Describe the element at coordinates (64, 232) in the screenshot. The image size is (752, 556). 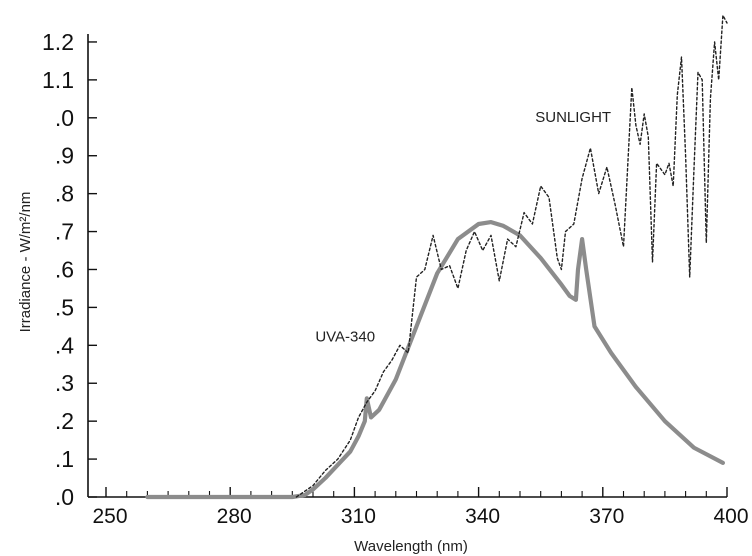
I see `y-tick-label: .7` at that location.